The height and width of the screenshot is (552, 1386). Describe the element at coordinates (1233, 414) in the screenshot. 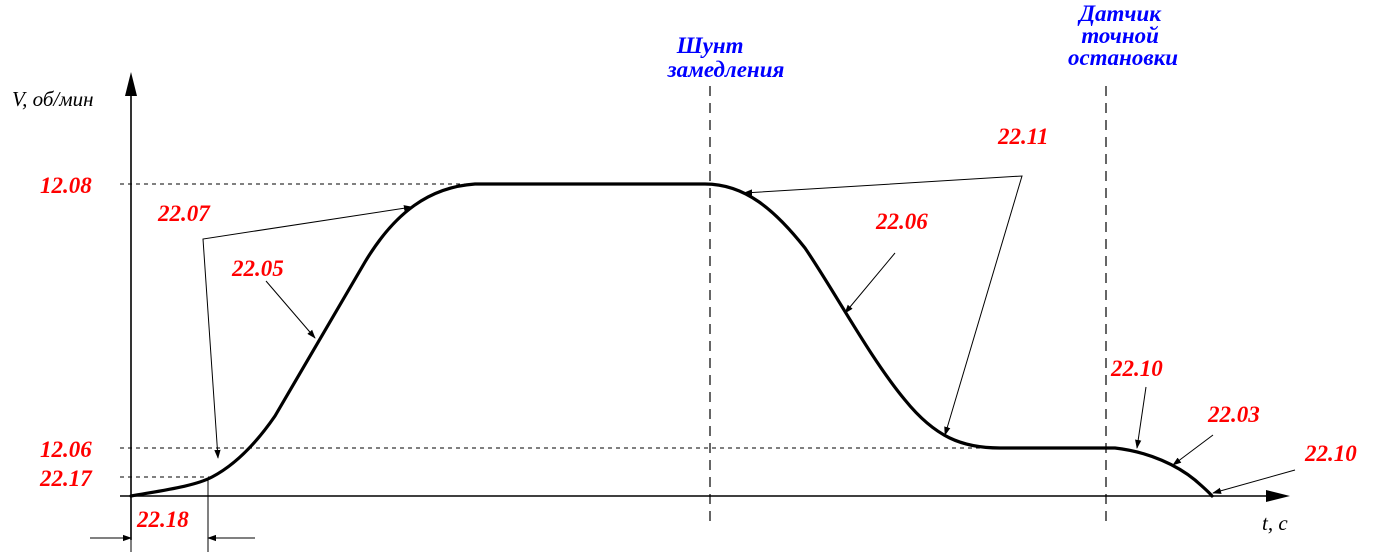

I see `param-label-22-03: 22.03` at that location.